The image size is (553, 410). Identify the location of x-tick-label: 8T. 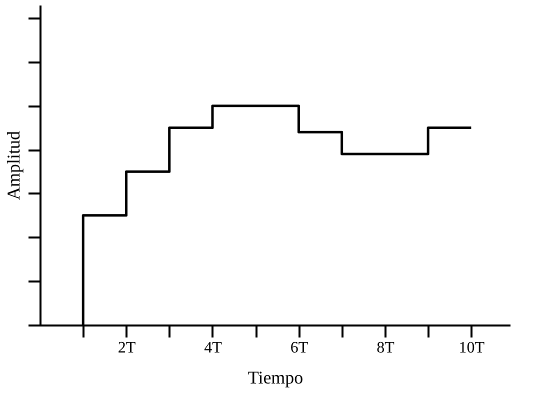
(385, 348).